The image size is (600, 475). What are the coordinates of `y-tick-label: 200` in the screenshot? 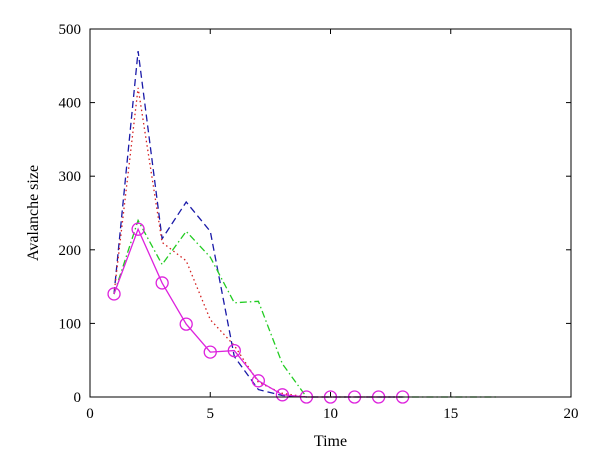 It's located at (70, 251).